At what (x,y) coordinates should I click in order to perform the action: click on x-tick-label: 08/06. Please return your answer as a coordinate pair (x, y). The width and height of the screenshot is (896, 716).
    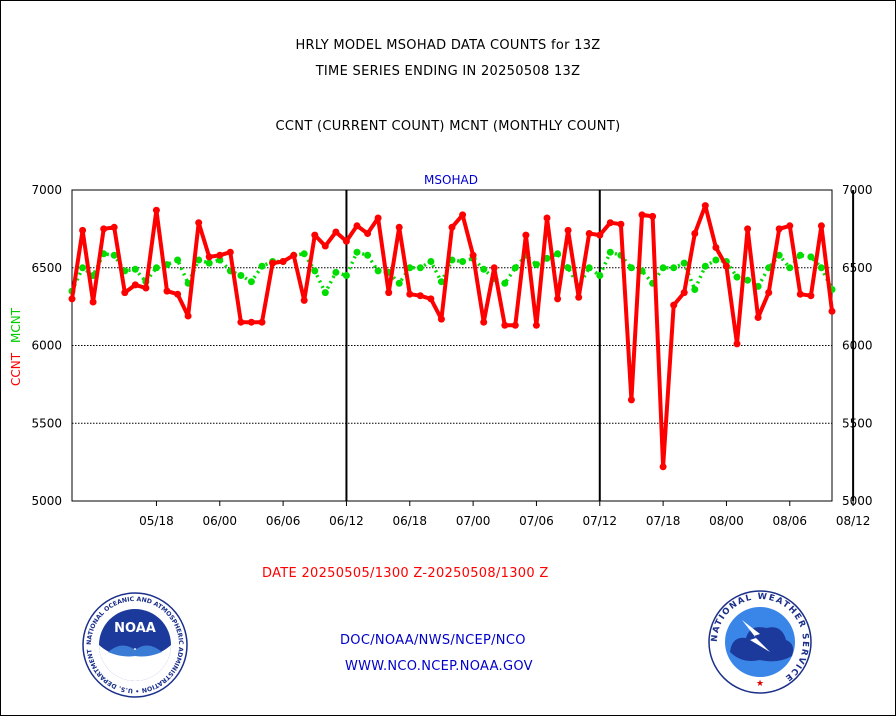
    Looking at the image, I should click on (789, 521).